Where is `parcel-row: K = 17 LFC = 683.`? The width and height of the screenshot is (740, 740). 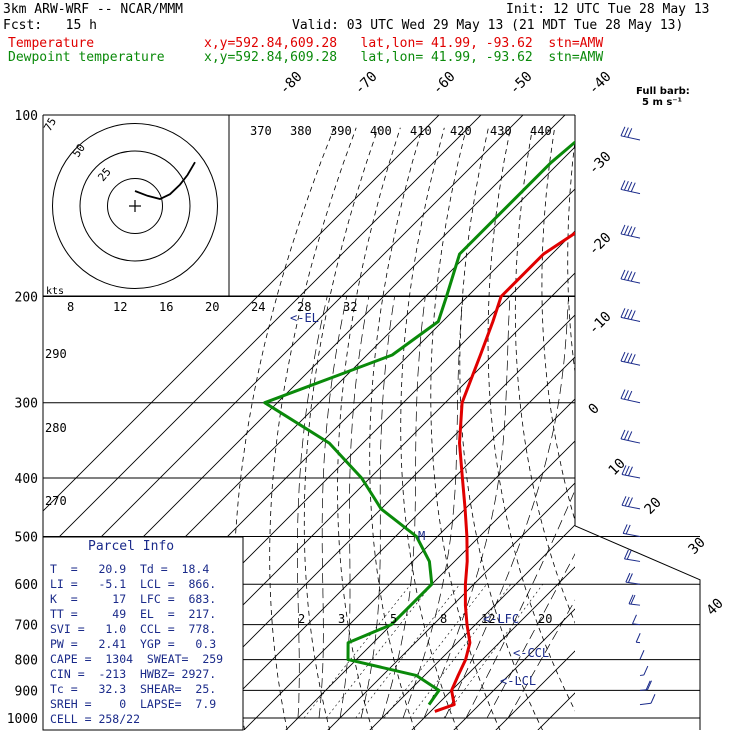
parcel-row: K = 17 LFC = 683. is located at coordinates (133, 599).